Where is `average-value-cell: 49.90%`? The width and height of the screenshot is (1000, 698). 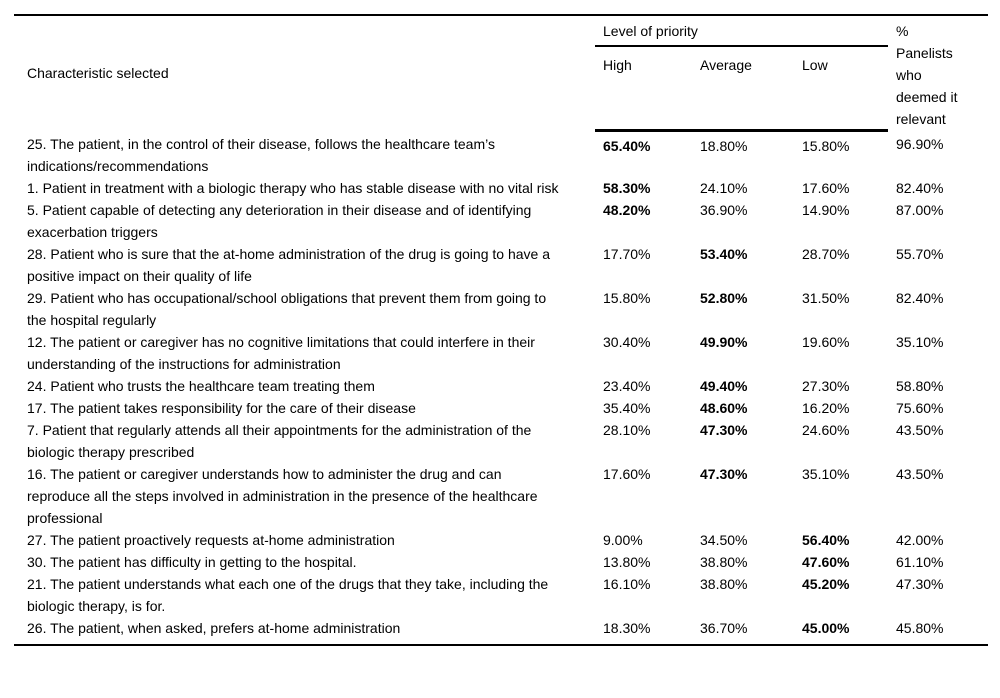
average-value-cell: 49.90% is located at coordinates (724, 342).